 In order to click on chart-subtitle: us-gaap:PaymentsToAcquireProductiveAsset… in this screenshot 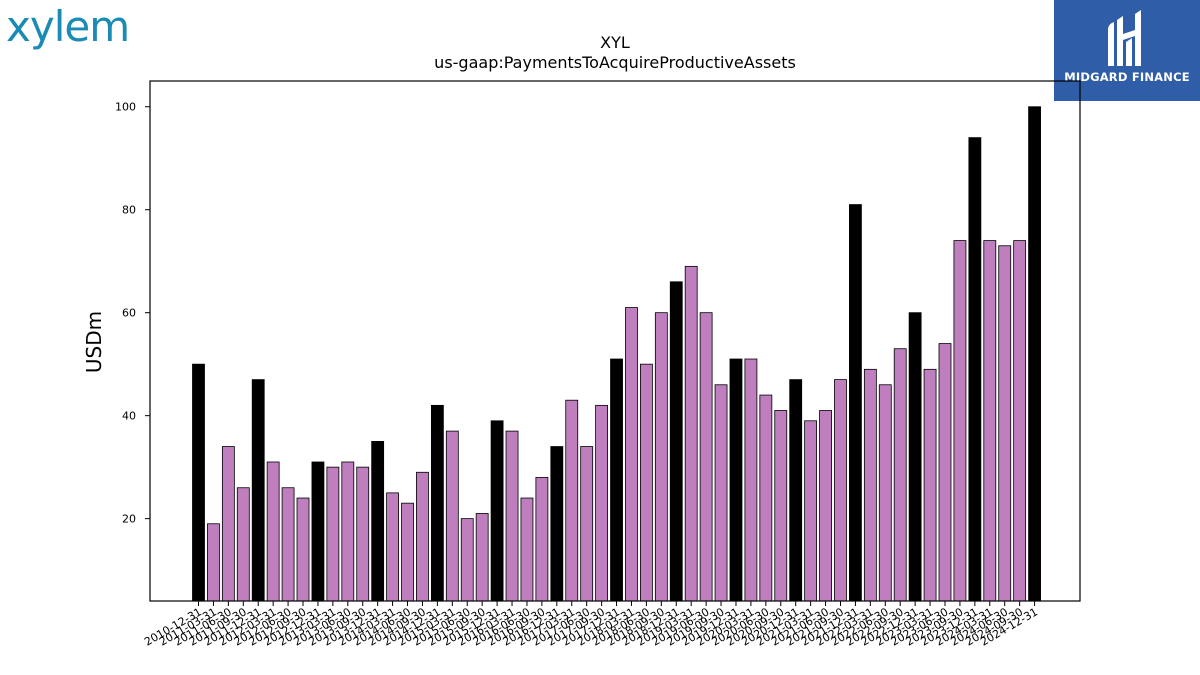, I will do `click(615, 62)`.